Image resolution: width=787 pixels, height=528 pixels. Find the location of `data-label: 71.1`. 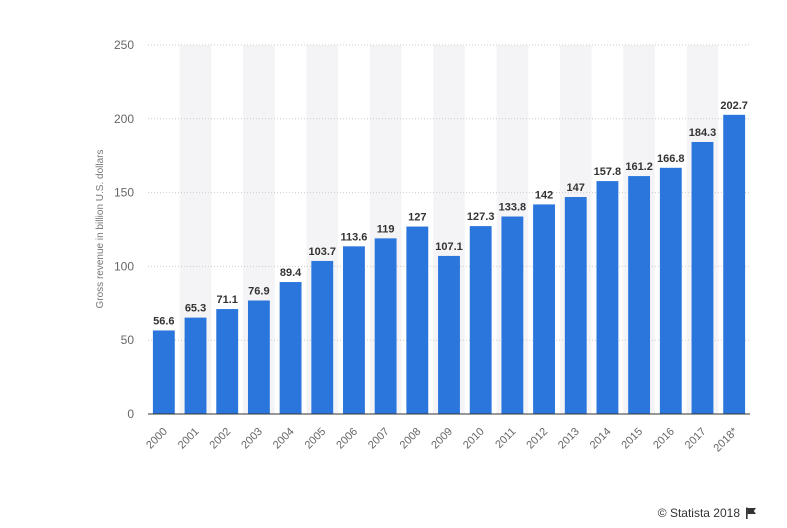

data-label: 71.1 is located at coordinates (226, 300).